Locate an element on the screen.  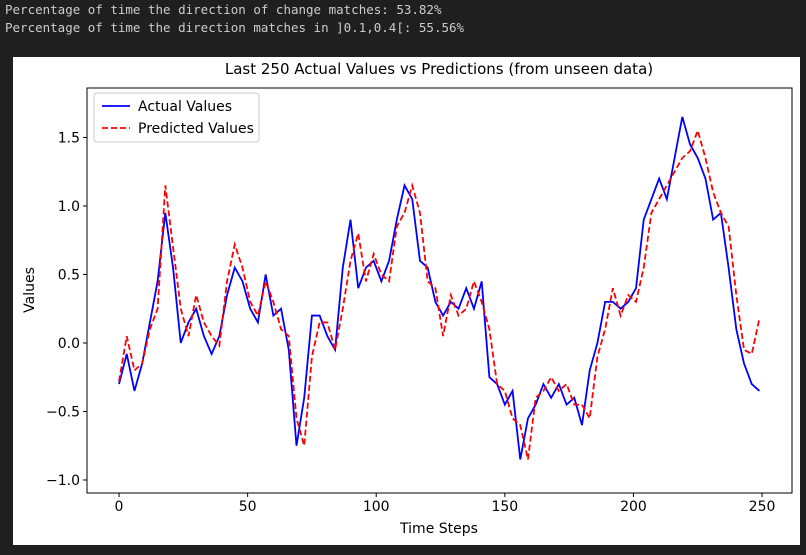
legend-label: Actual Values is located at coordinates (185, 107).